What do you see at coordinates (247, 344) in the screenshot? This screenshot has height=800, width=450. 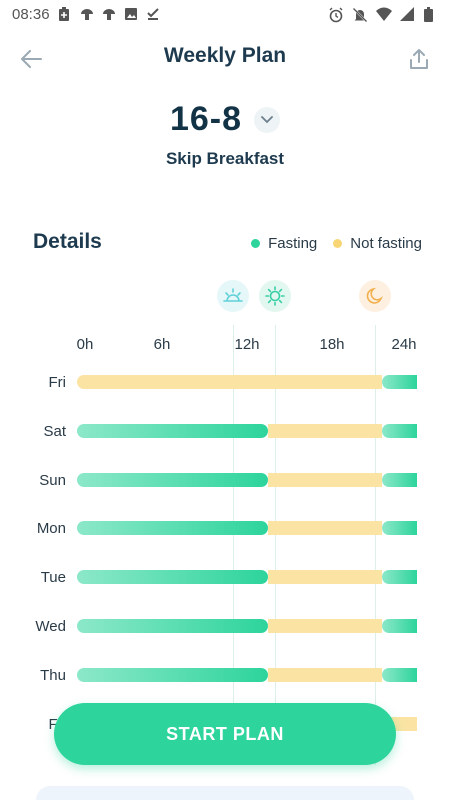 I see `hour-label: 12h` at bounding box center [247, 344].